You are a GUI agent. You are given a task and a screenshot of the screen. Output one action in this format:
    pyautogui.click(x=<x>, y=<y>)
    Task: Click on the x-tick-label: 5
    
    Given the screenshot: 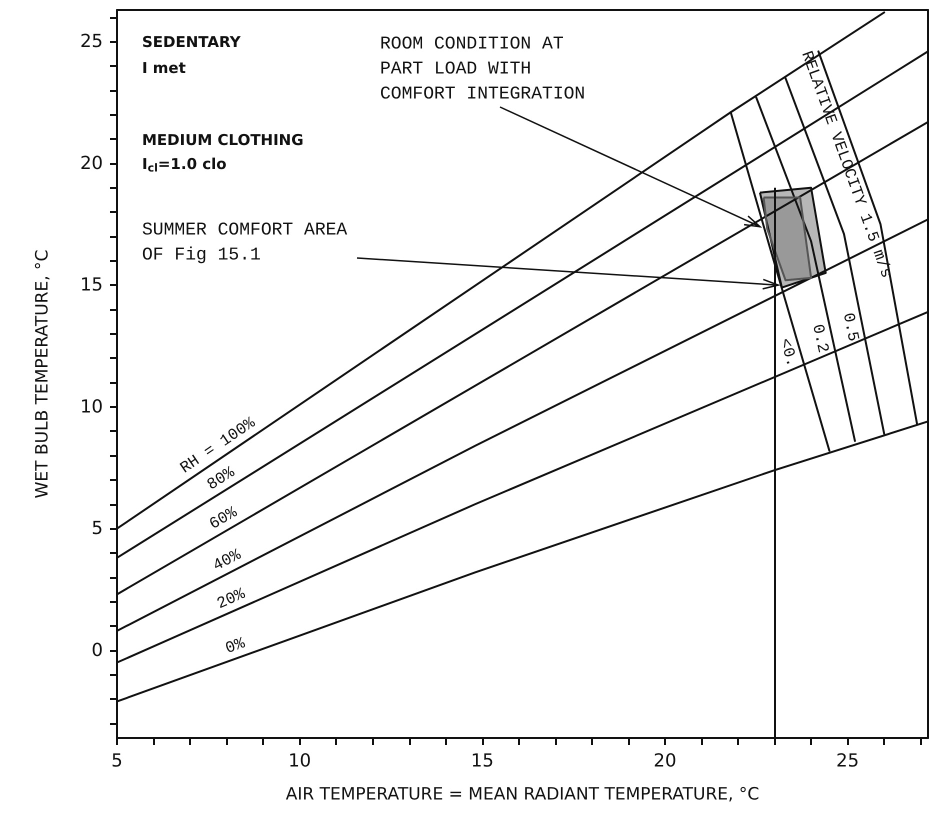 What is the action you would take?
    pyautogui.click(x=117, y=761)
    